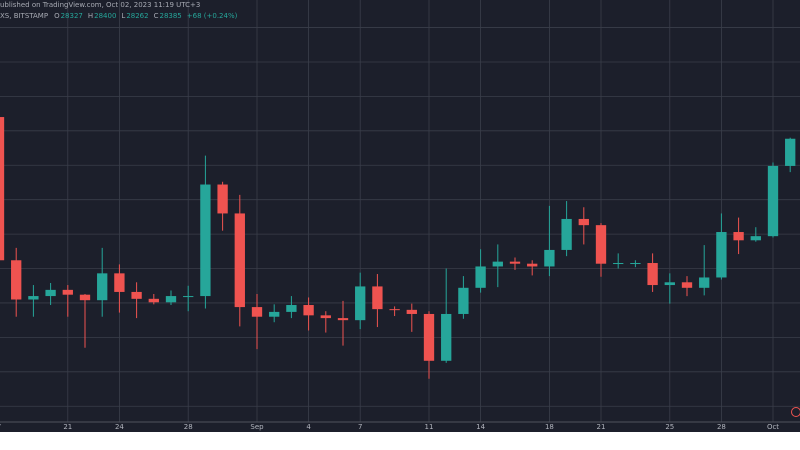 This screenshot has height=450, width=800. What do you see at coordinates (549, 427) in the screenshot?
I see `x-tick-label: 18` at bounding box center [549, 427].